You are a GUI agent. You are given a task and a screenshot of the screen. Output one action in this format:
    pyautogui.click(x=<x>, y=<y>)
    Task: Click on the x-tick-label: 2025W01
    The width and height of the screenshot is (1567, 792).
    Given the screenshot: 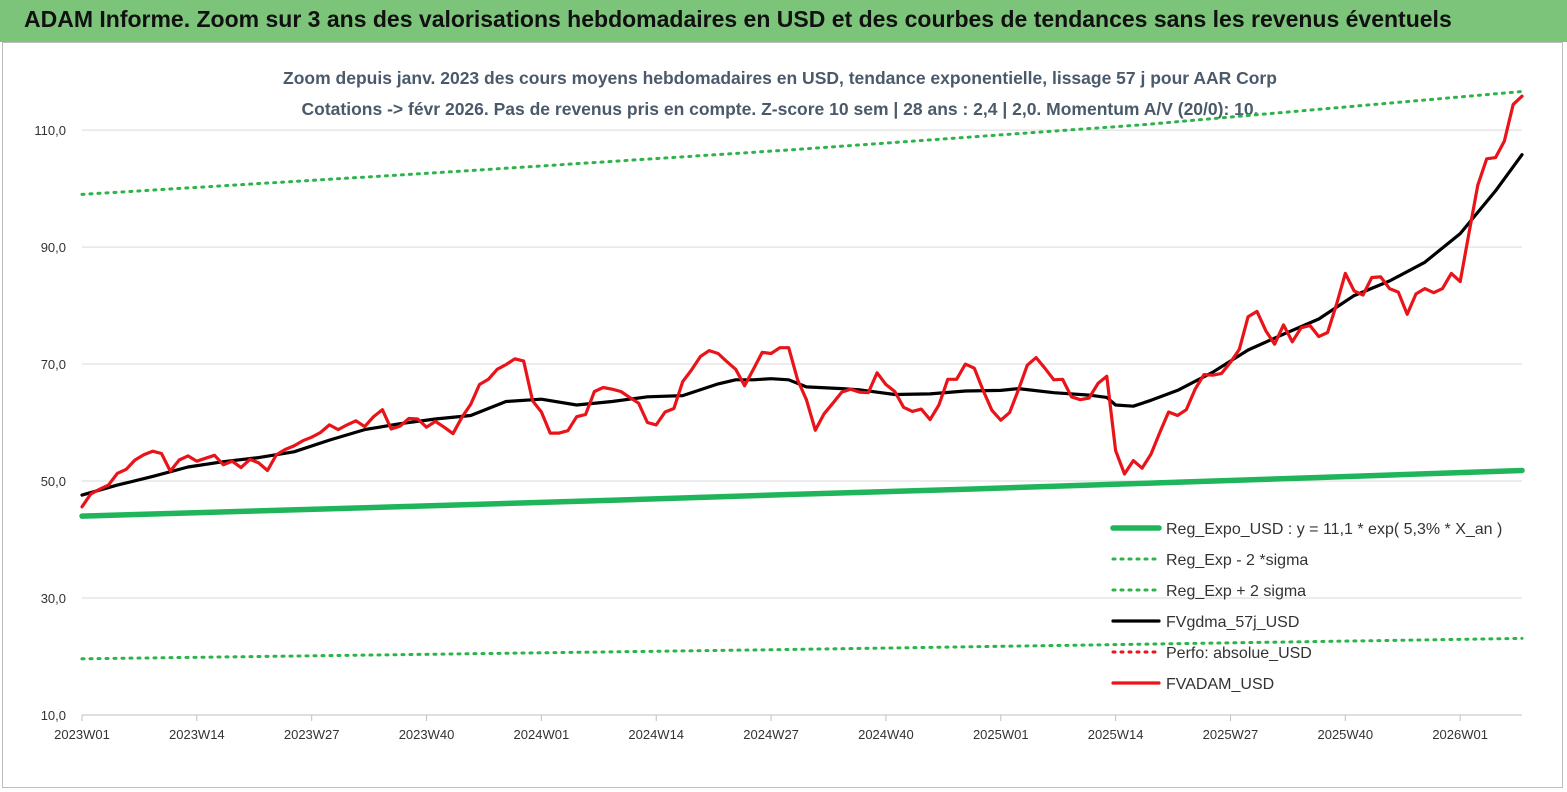 What is the action you would take?
    pyautogui.click(x=1001, y=734)
    